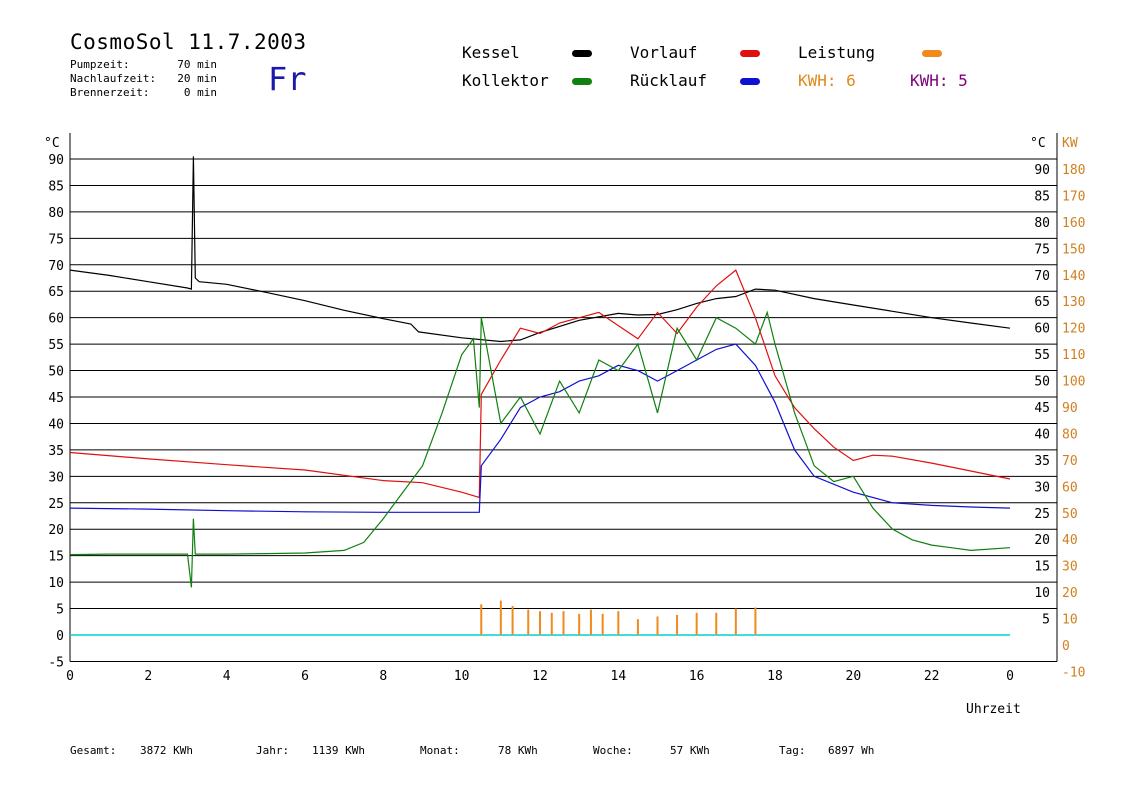 The height and width of the screenshot is (812, 1148). What do you see at coordinates (1073, 196) in the screenshot?
I see `y-tick-right-kw: 170` at bounding box center [1073, 196].